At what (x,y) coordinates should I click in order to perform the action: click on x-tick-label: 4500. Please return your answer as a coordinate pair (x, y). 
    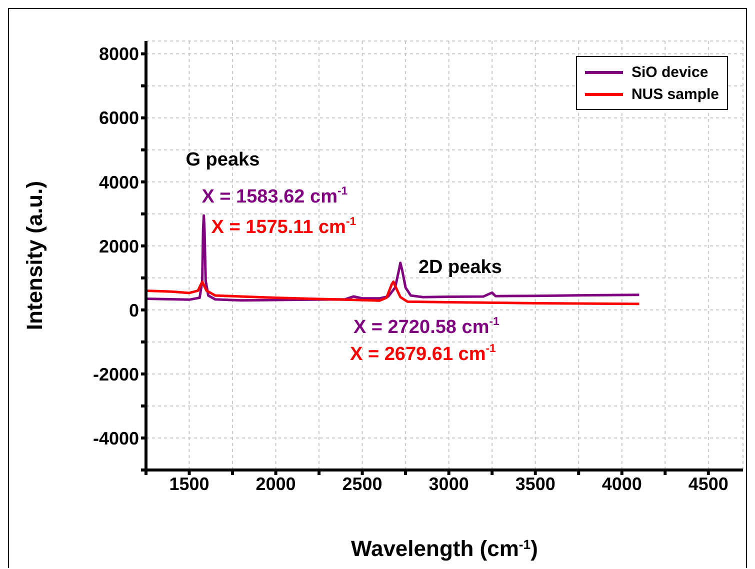
    Looking at the image, I should click on (708, 484).